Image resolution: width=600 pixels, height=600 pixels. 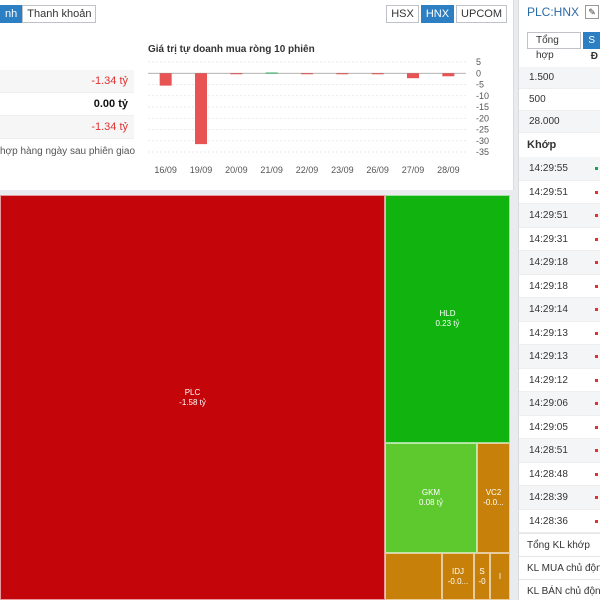 What do you see at coordinates (478, 62) in the screenshot?
I see `y-tick-label: 5` at bounding box center [478, 62].